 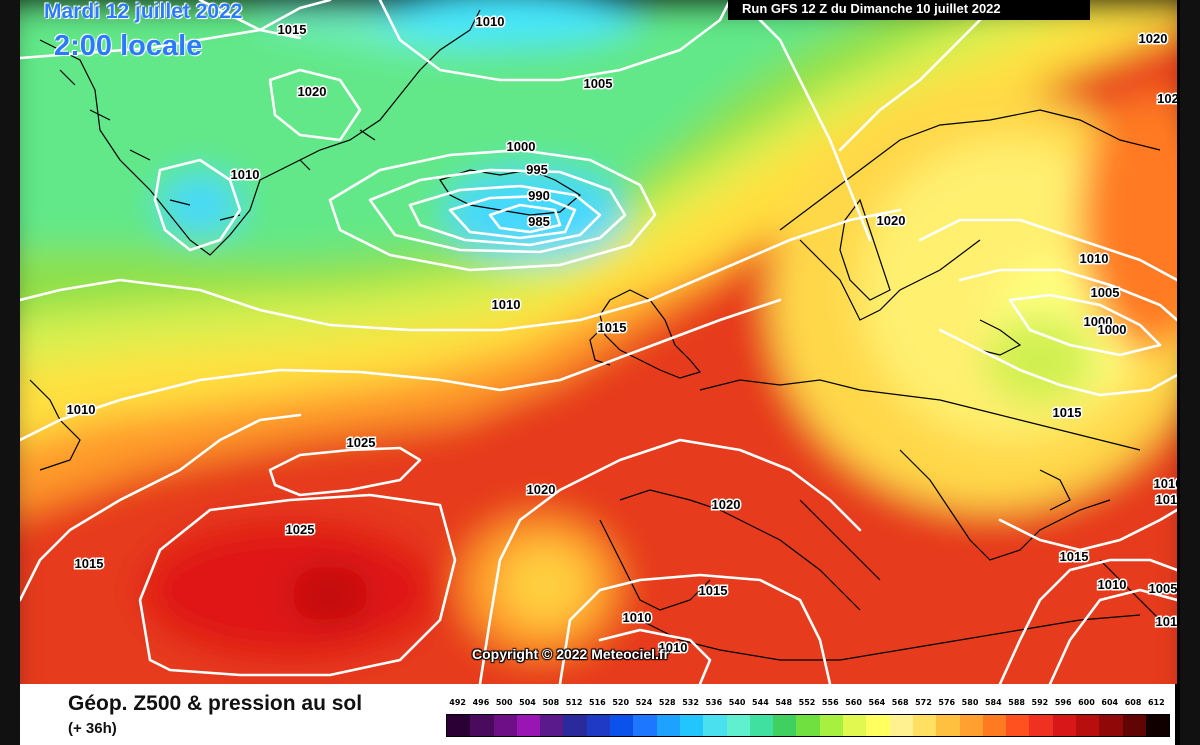 What do you see at coordinates (830, 702) in the screenshot?
I see `legend-tick-label: 556` at bounding box center [830, 702].